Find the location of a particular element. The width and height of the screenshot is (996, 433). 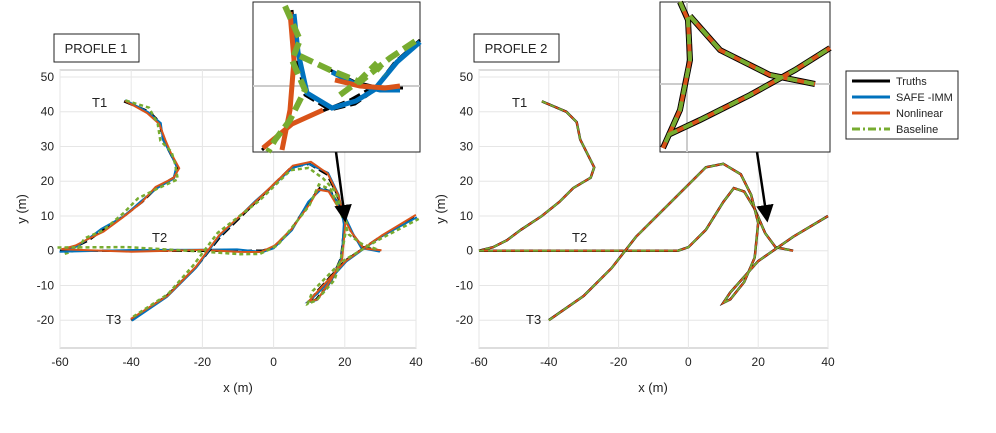

legend: Truths SAFE -IMM Nonlinear Baseline is located at coordinates (902, 105).